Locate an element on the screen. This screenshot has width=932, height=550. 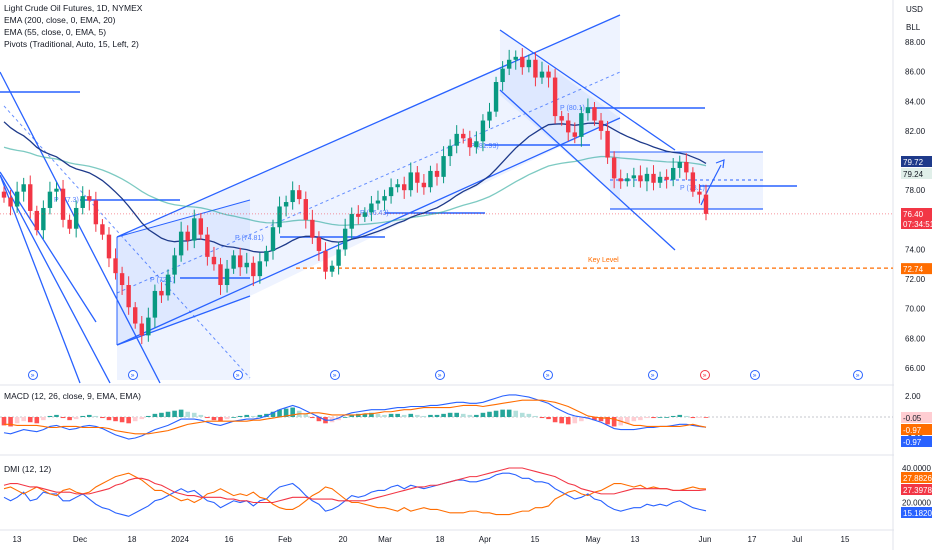
ema55-price-tag: 79.24 is located at coordinates (916, 173).